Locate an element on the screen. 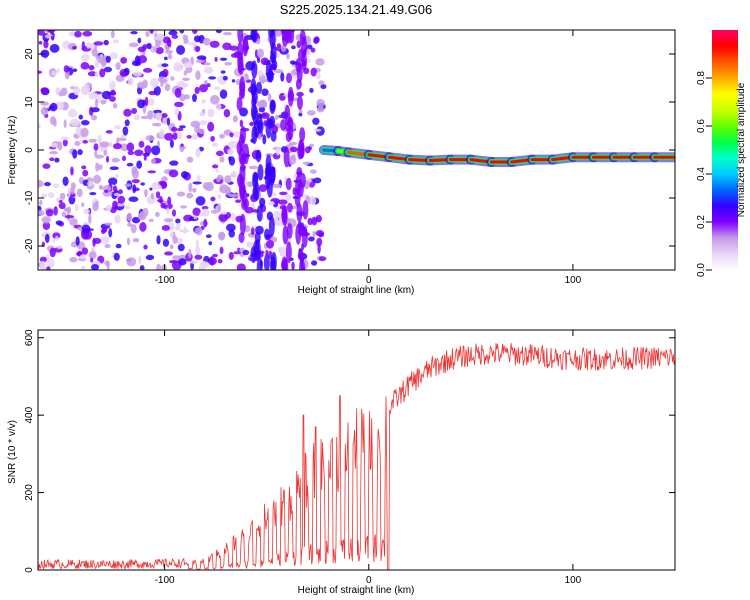  y-tick-label: -20 is located at coordinates (29, 245).